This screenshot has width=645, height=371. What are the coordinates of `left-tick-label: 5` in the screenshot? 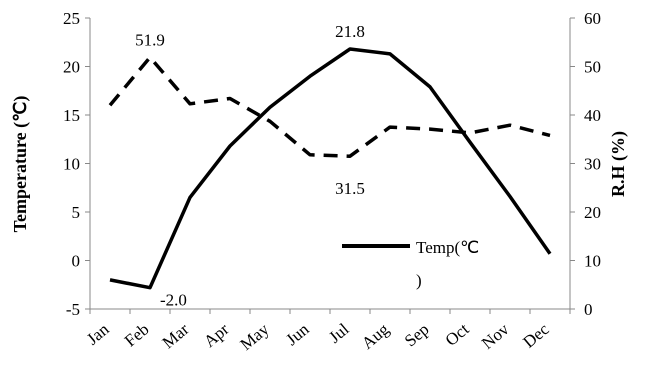 It's located at (76, 212).